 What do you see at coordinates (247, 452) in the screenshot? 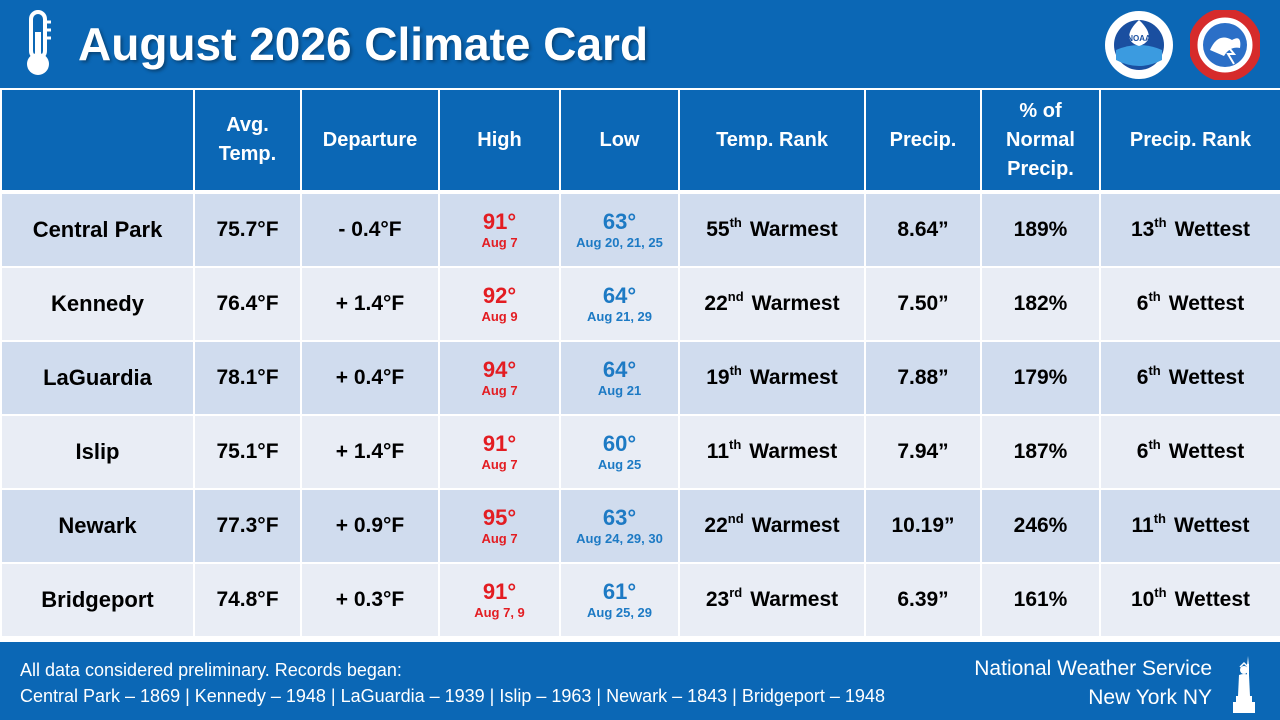
I see `avg-temp: 75.1°F` at bounding box center [247, 452].